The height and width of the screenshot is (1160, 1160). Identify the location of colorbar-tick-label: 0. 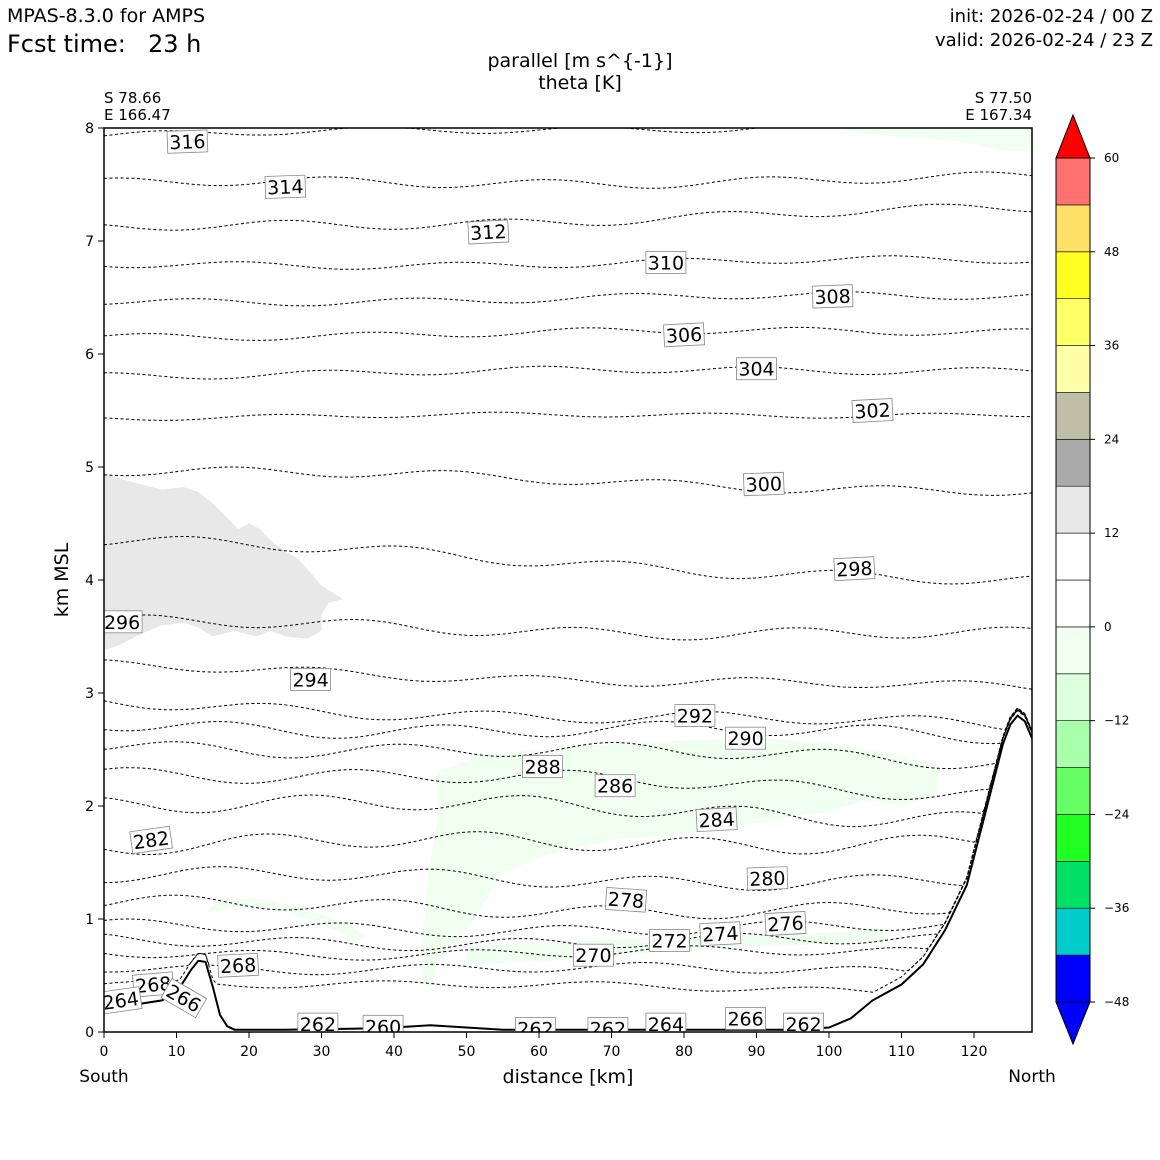
(1108, 627).